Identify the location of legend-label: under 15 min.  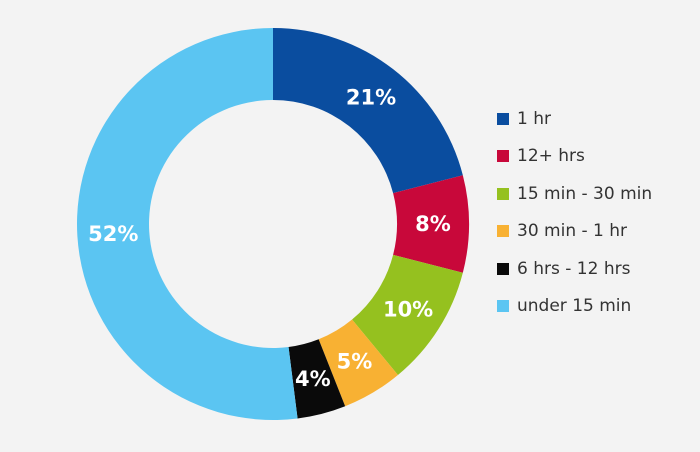
(574, 306).